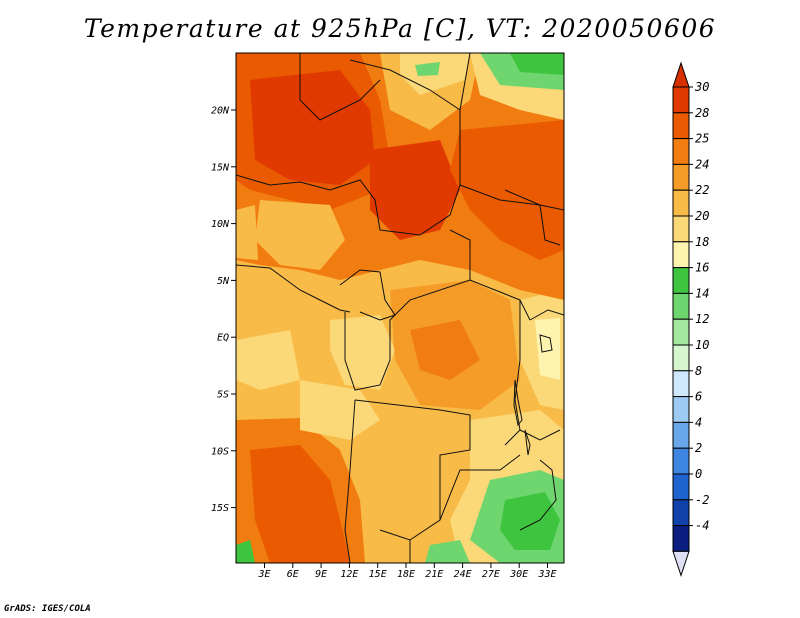 The width and height of the screenshot is (800, 618). What do you see at coordinates (702, 113) in the screenshot?
I see `colorbar-label: 28` at bounding box center [702, 113].